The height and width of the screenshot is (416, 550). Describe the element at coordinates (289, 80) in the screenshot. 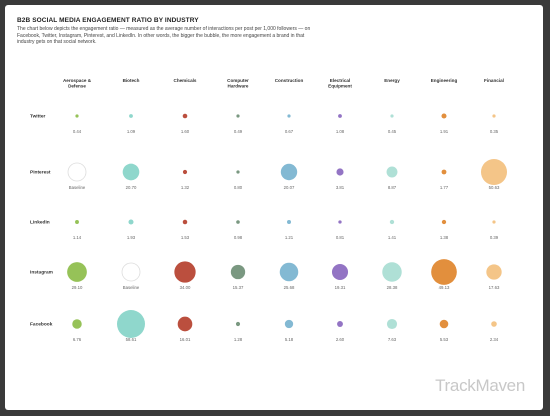

I see `column-header-construction: Construction` at that location.